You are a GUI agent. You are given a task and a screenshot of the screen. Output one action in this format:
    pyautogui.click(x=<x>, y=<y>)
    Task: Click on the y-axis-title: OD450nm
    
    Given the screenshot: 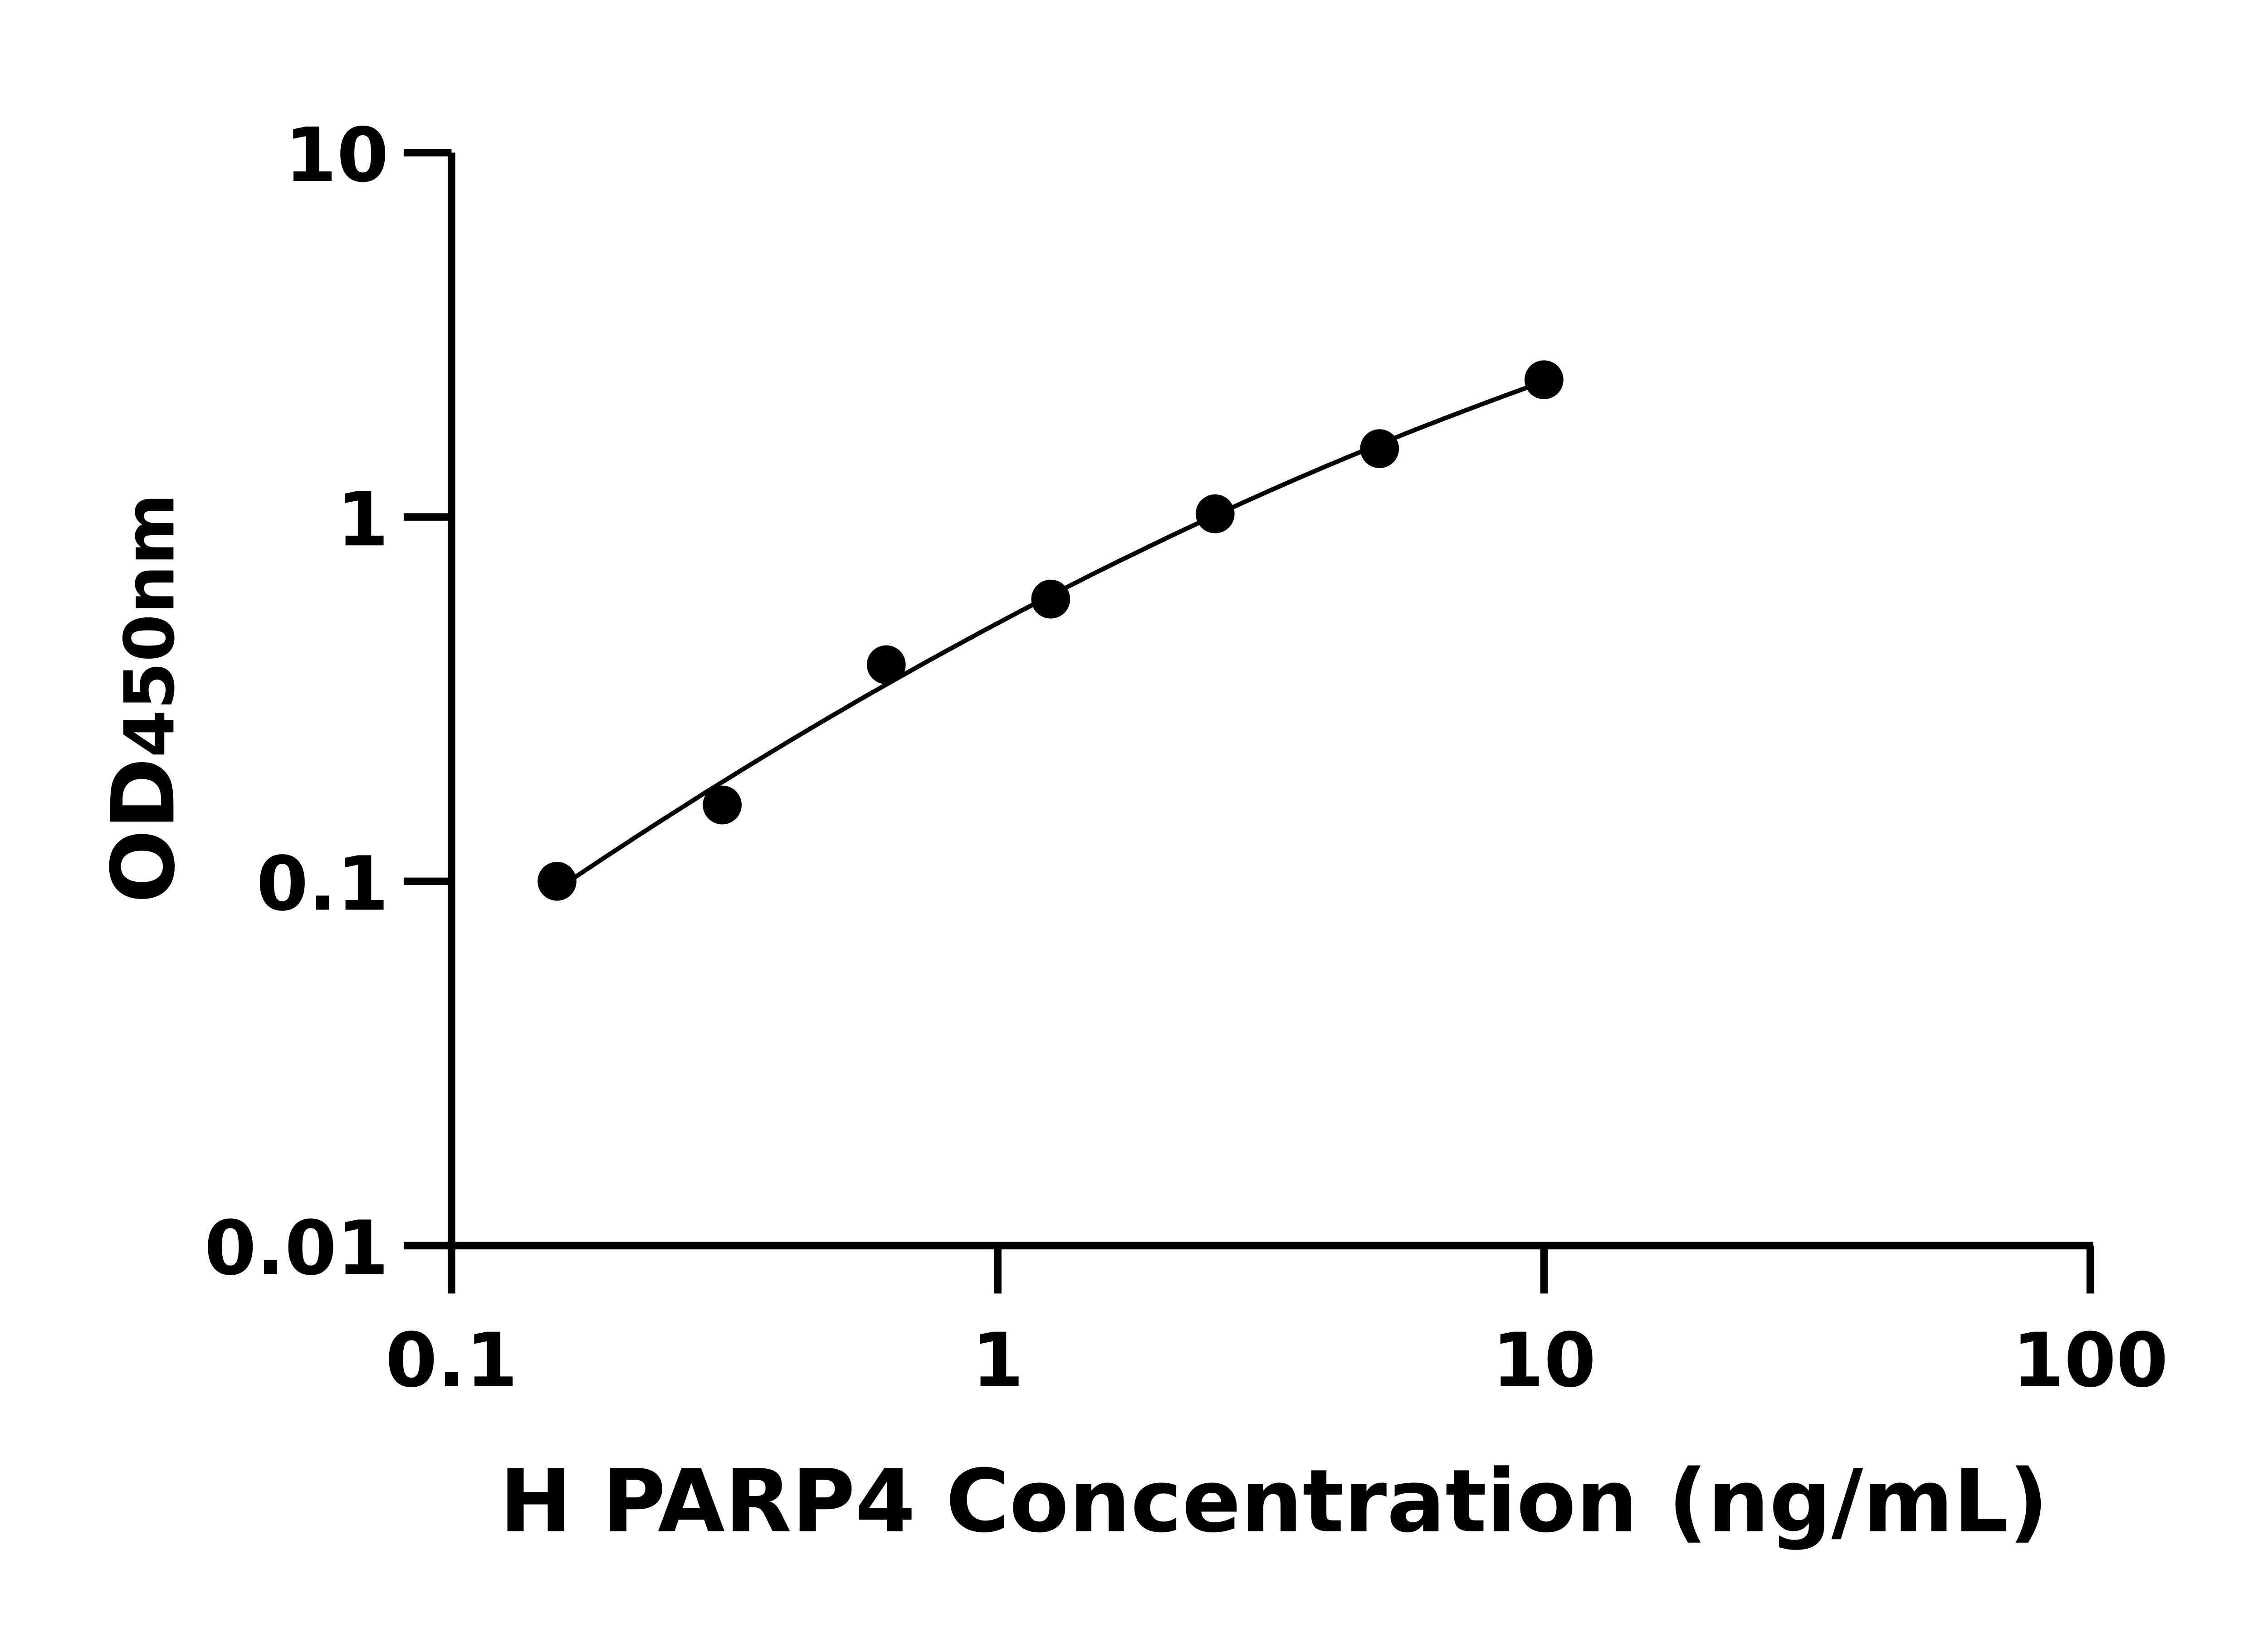 What is the action you would take?
    pyautogui.click(x=144, y=699)
    